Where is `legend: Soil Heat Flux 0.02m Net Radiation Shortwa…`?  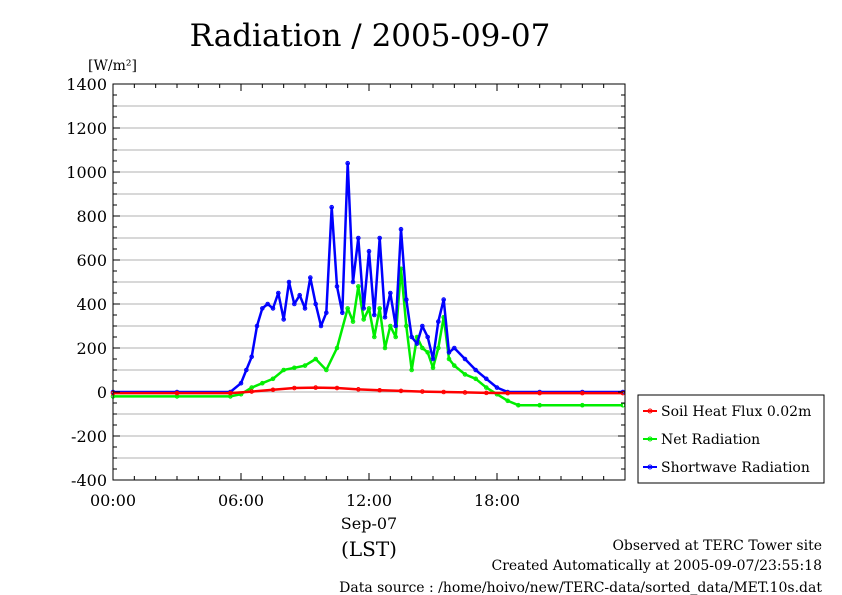 legend: Soil Heat Flux 0.02m Net Radiation Shortwa… is located at coordinates (731, 439).